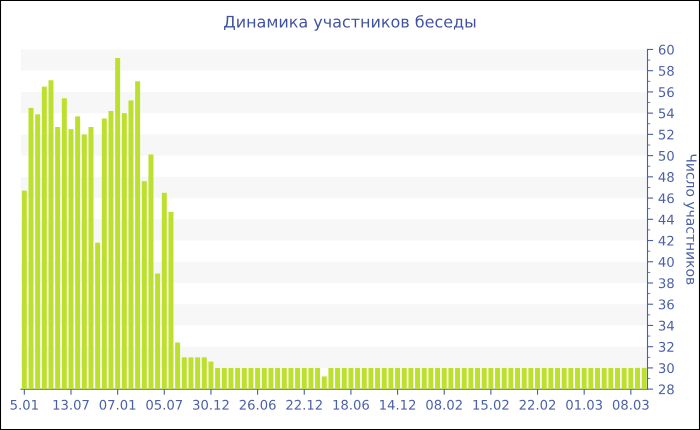  I want to click on x-tick-label: 07.01, so click(118, 405).